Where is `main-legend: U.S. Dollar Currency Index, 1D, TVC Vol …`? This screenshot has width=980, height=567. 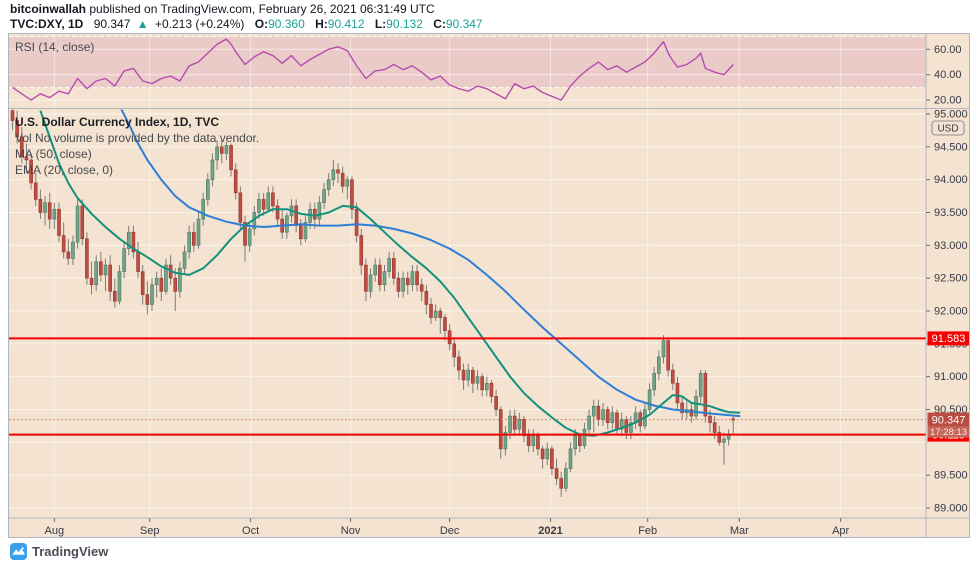 main-legend: U.S. Dollar Currency Index, 1D, TVC Vol … is located at coordinates (137, 146).